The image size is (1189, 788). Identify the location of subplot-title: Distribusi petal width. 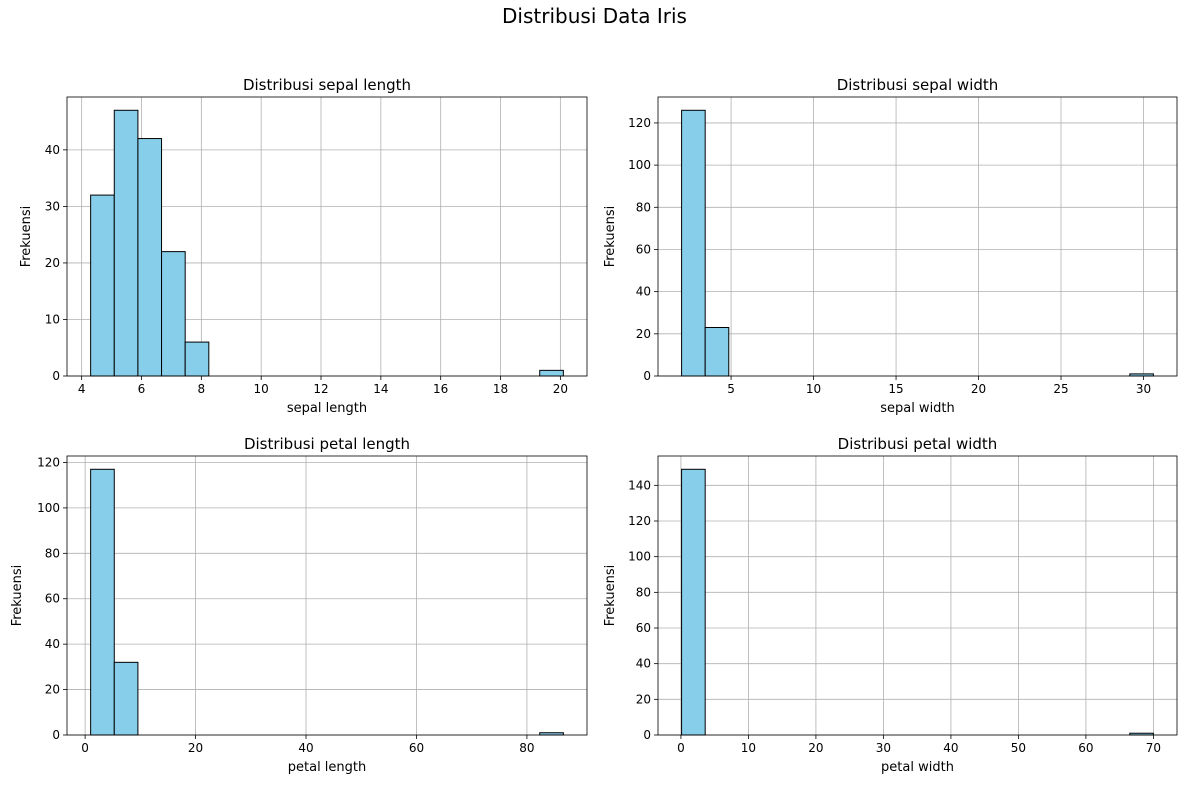
(918, 444).